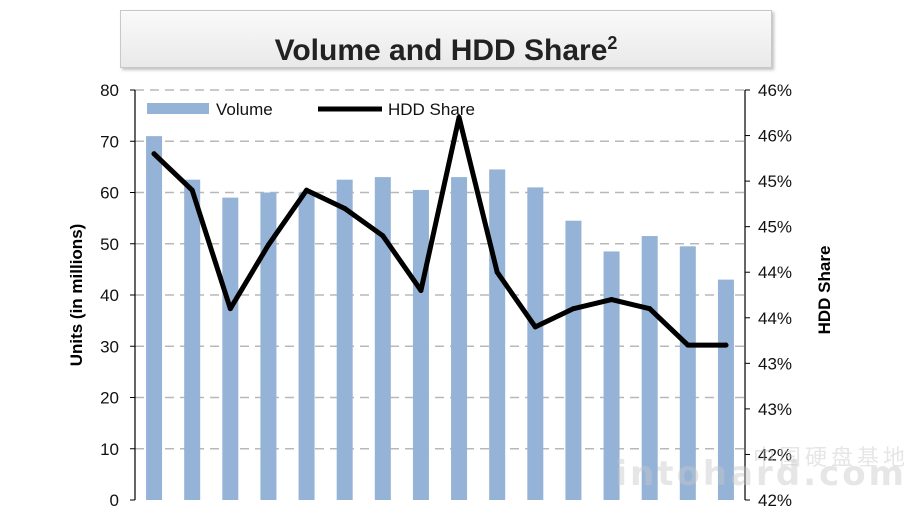 The height and width of the screenshot is (508, 915). What do you see at coordinates (761, 474) in the screenshot?
I see `watermark-en: intohard.com` at bounding box center [761, 474].